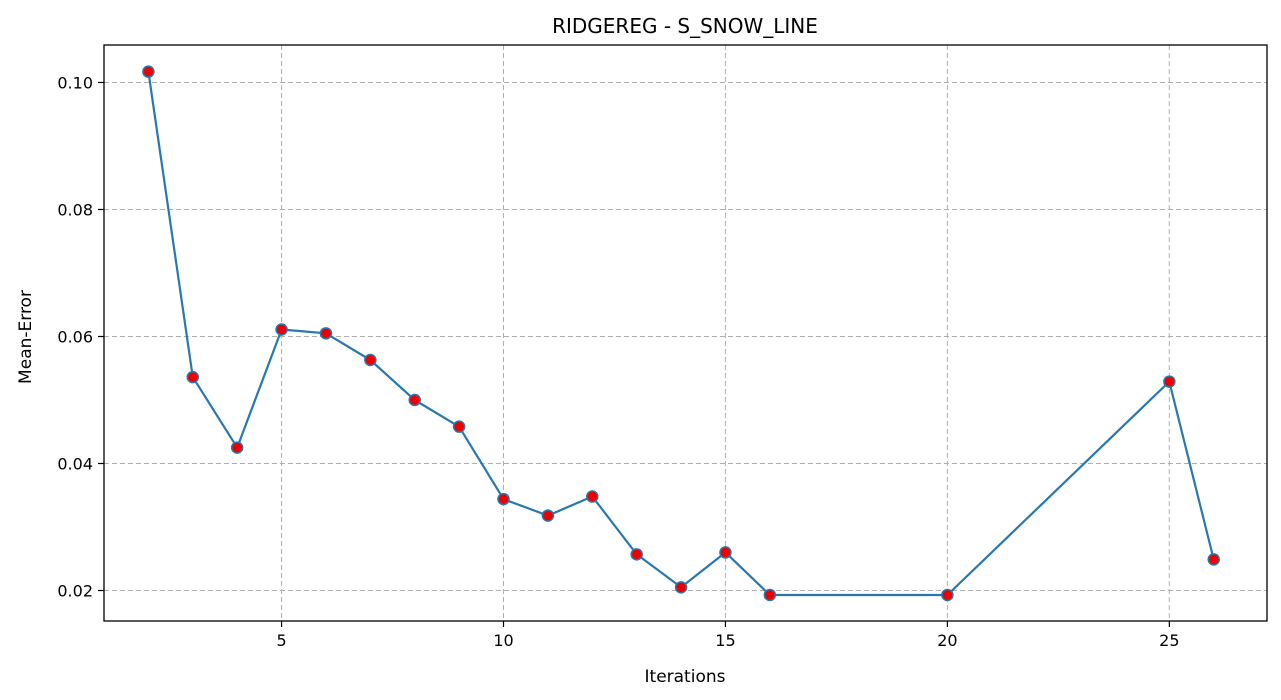 This screenshot has width=1281, height=700. Describe the element at coordinates (685, 26) in the screenshot. I see `chart-title: RIDGEREG - S_SNOW_LINE` at that location.